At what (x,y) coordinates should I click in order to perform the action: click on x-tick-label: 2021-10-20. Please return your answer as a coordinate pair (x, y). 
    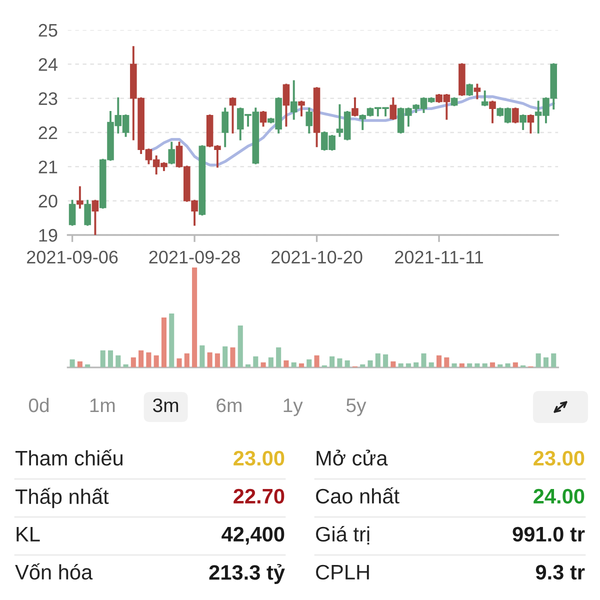
    Looking at the image, I should click on (317, 257).